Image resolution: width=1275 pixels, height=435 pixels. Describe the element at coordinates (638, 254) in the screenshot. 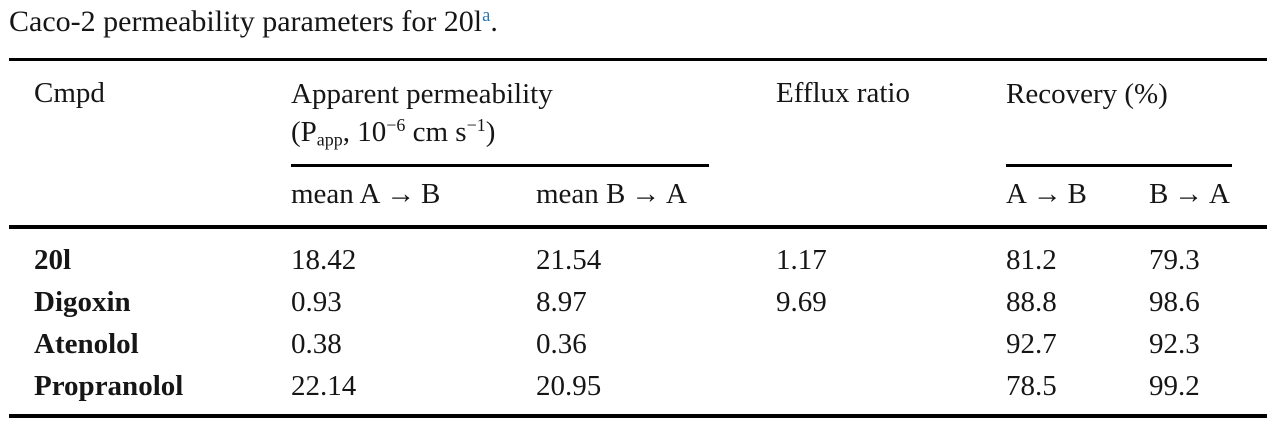

I see `table-row: 20l 18.42 21.54 1.17 81.2 79.3` at that location.